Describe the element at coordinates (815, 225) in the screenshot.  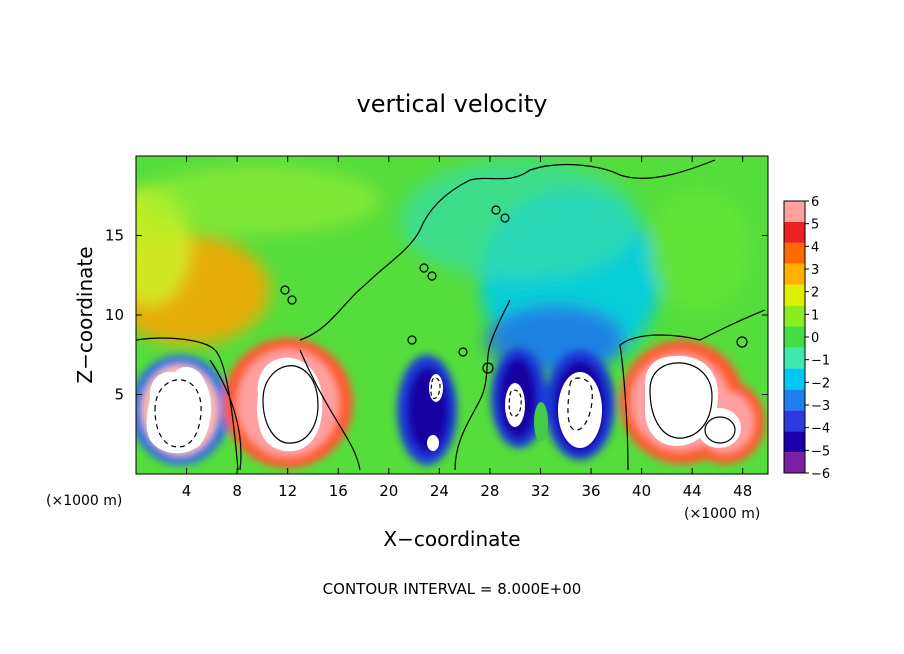
I see `colorbar-tick-label: 5` at that location.